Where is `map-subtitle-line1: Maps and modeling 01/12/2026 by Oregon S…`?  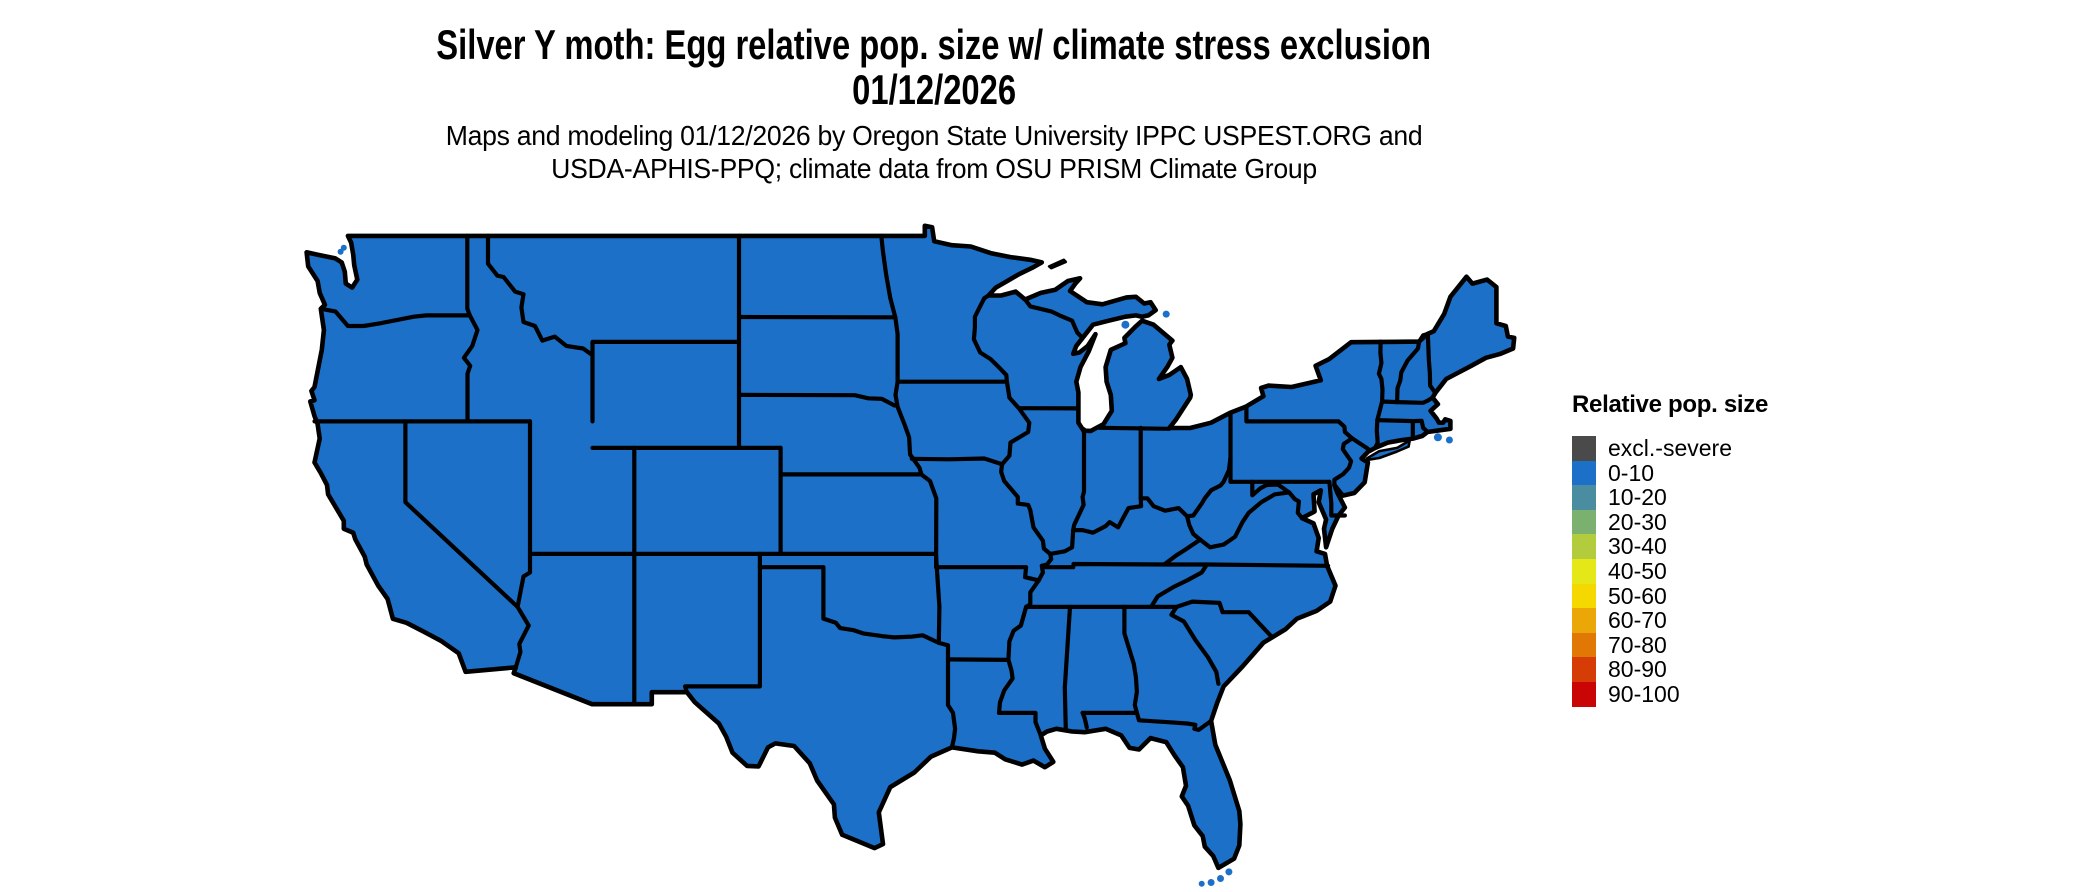 map-subtitle-line1: Maps and modeling 01/12/2026 by Oregon S… is located at coordinates (934, 135).